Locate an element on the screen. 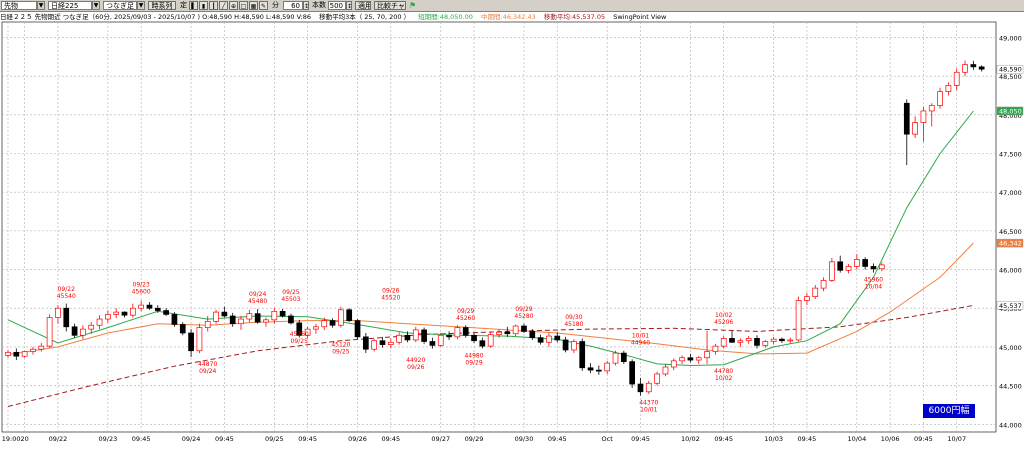 The width and height of the screenshot is (1024, 452). swing-point-label: 45260 is located at coordinates (465, 318).